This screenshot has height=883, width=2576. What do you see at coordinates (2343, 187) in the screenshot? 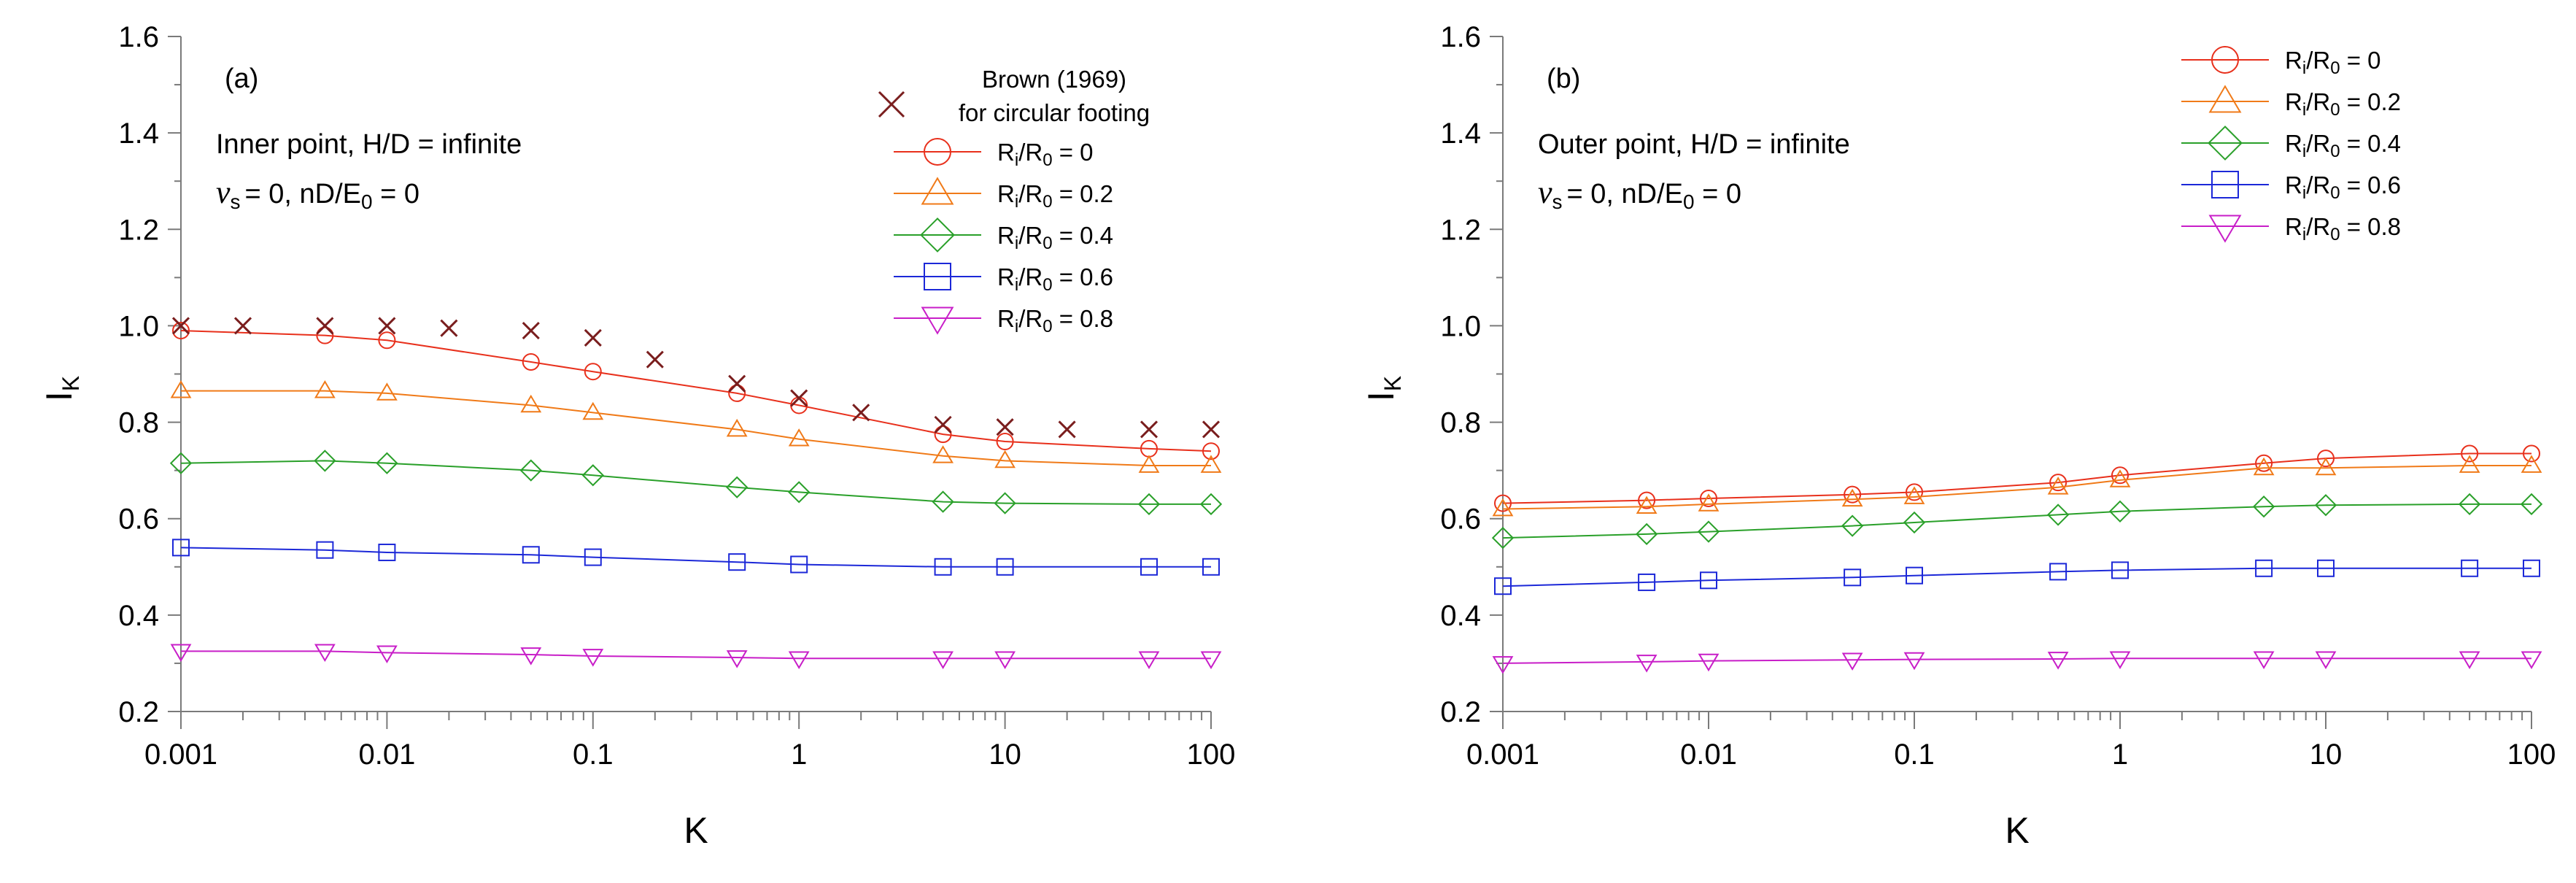
I see `legend-label: Ri/R0 = 0.6` at bounding box center [2343, 187].